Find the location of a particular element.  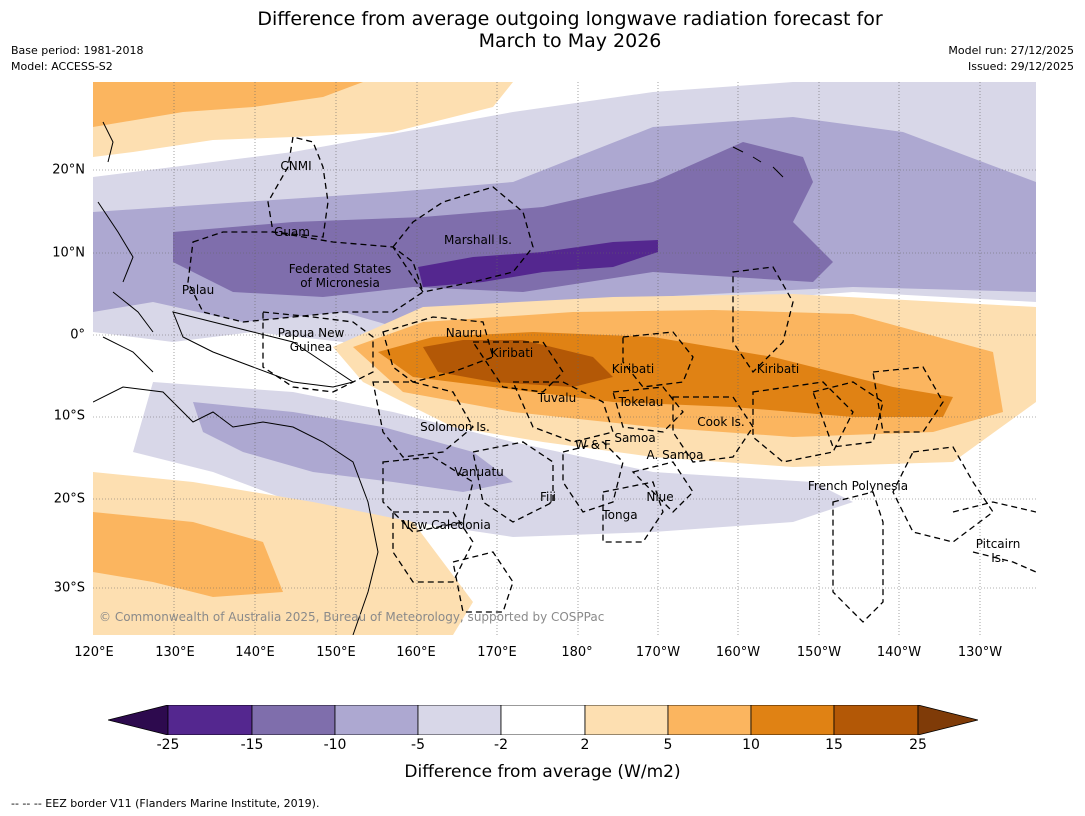

colorbar-tick-8: 10 is located at coordinates (751, 745).